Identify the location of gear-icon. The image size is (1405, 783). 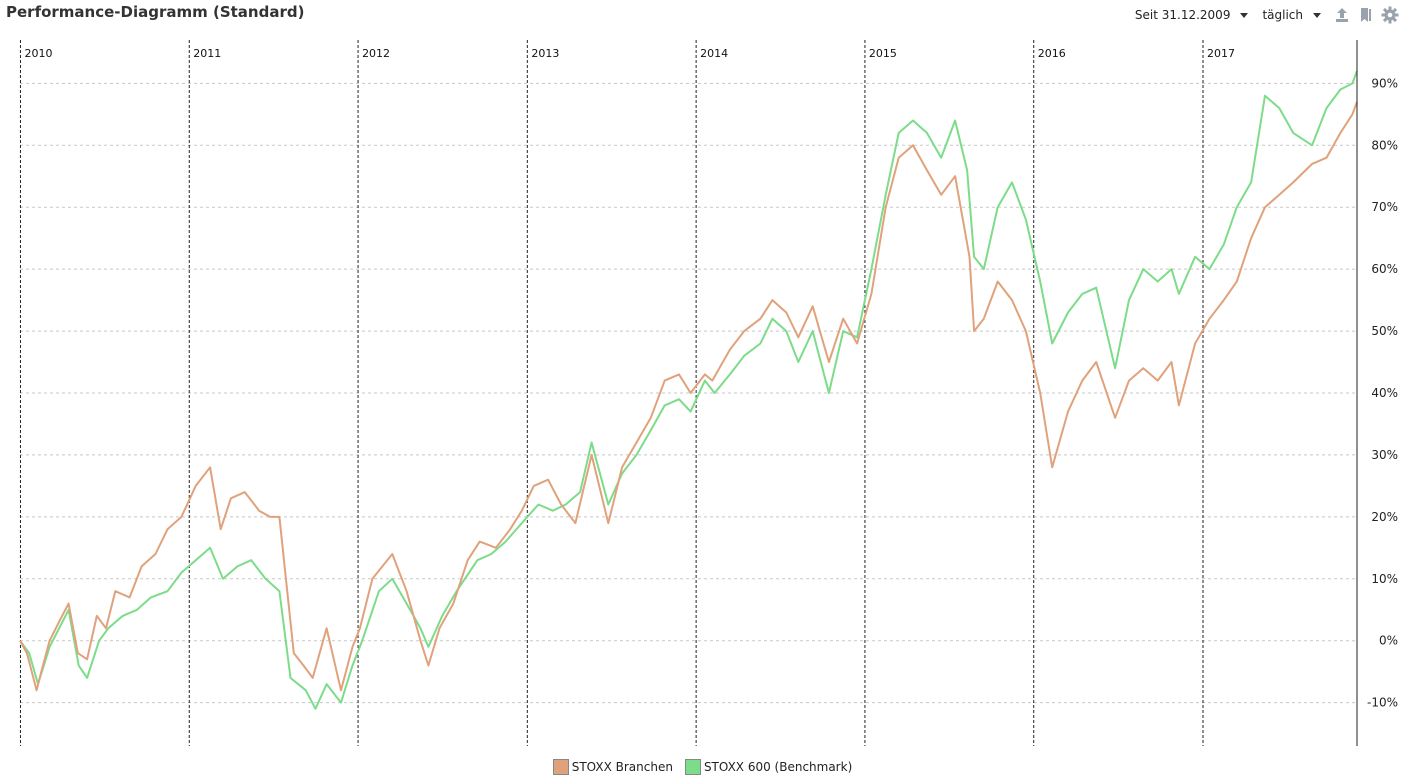
(1390, 15).